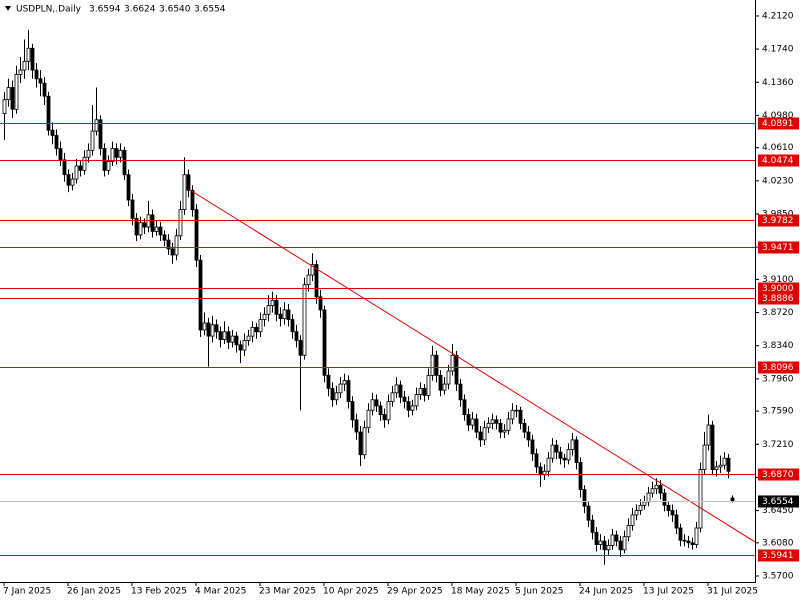 This screenshot has height=600, width=800. I want to click on y-tick-label: 4.0230, so click(778, 181).